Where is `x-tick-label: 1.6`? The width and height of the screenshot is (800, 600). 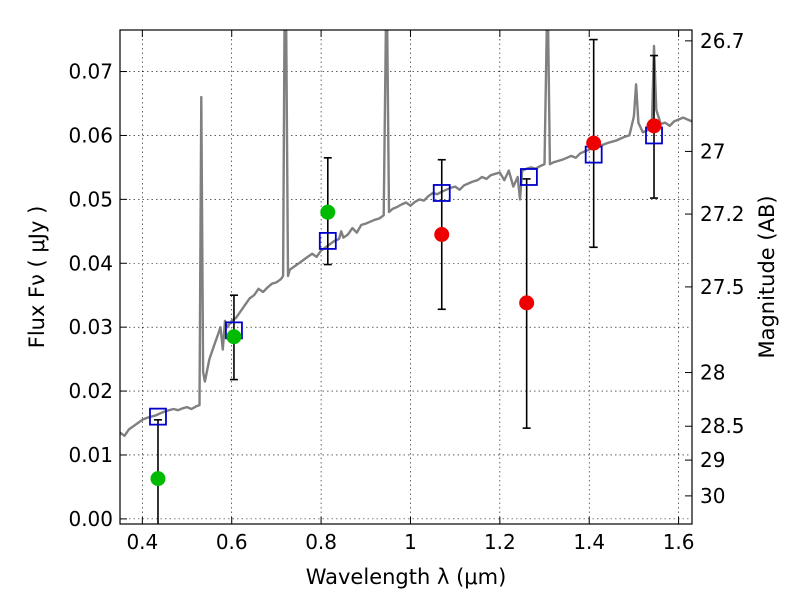 x-tick-label: 1.6 is located at coordinates (679, 542).